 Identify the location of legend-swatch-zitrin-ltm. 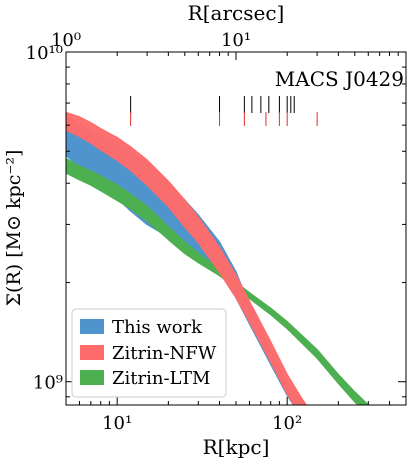
(92, 377).